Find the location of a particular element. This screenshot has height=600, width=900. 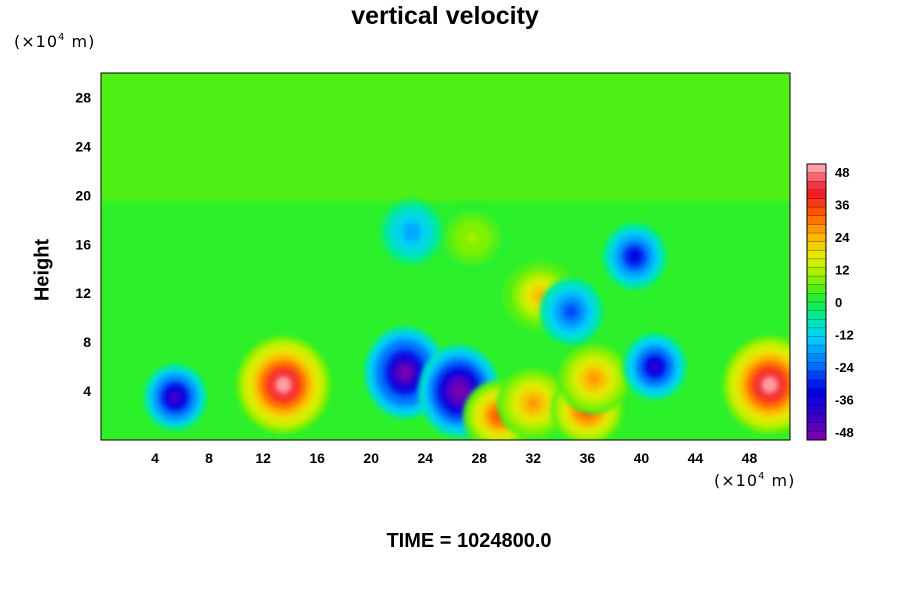

y-axis-ticks: 4 8 12 16 20 24 28 is located at coordinates (83, 244).